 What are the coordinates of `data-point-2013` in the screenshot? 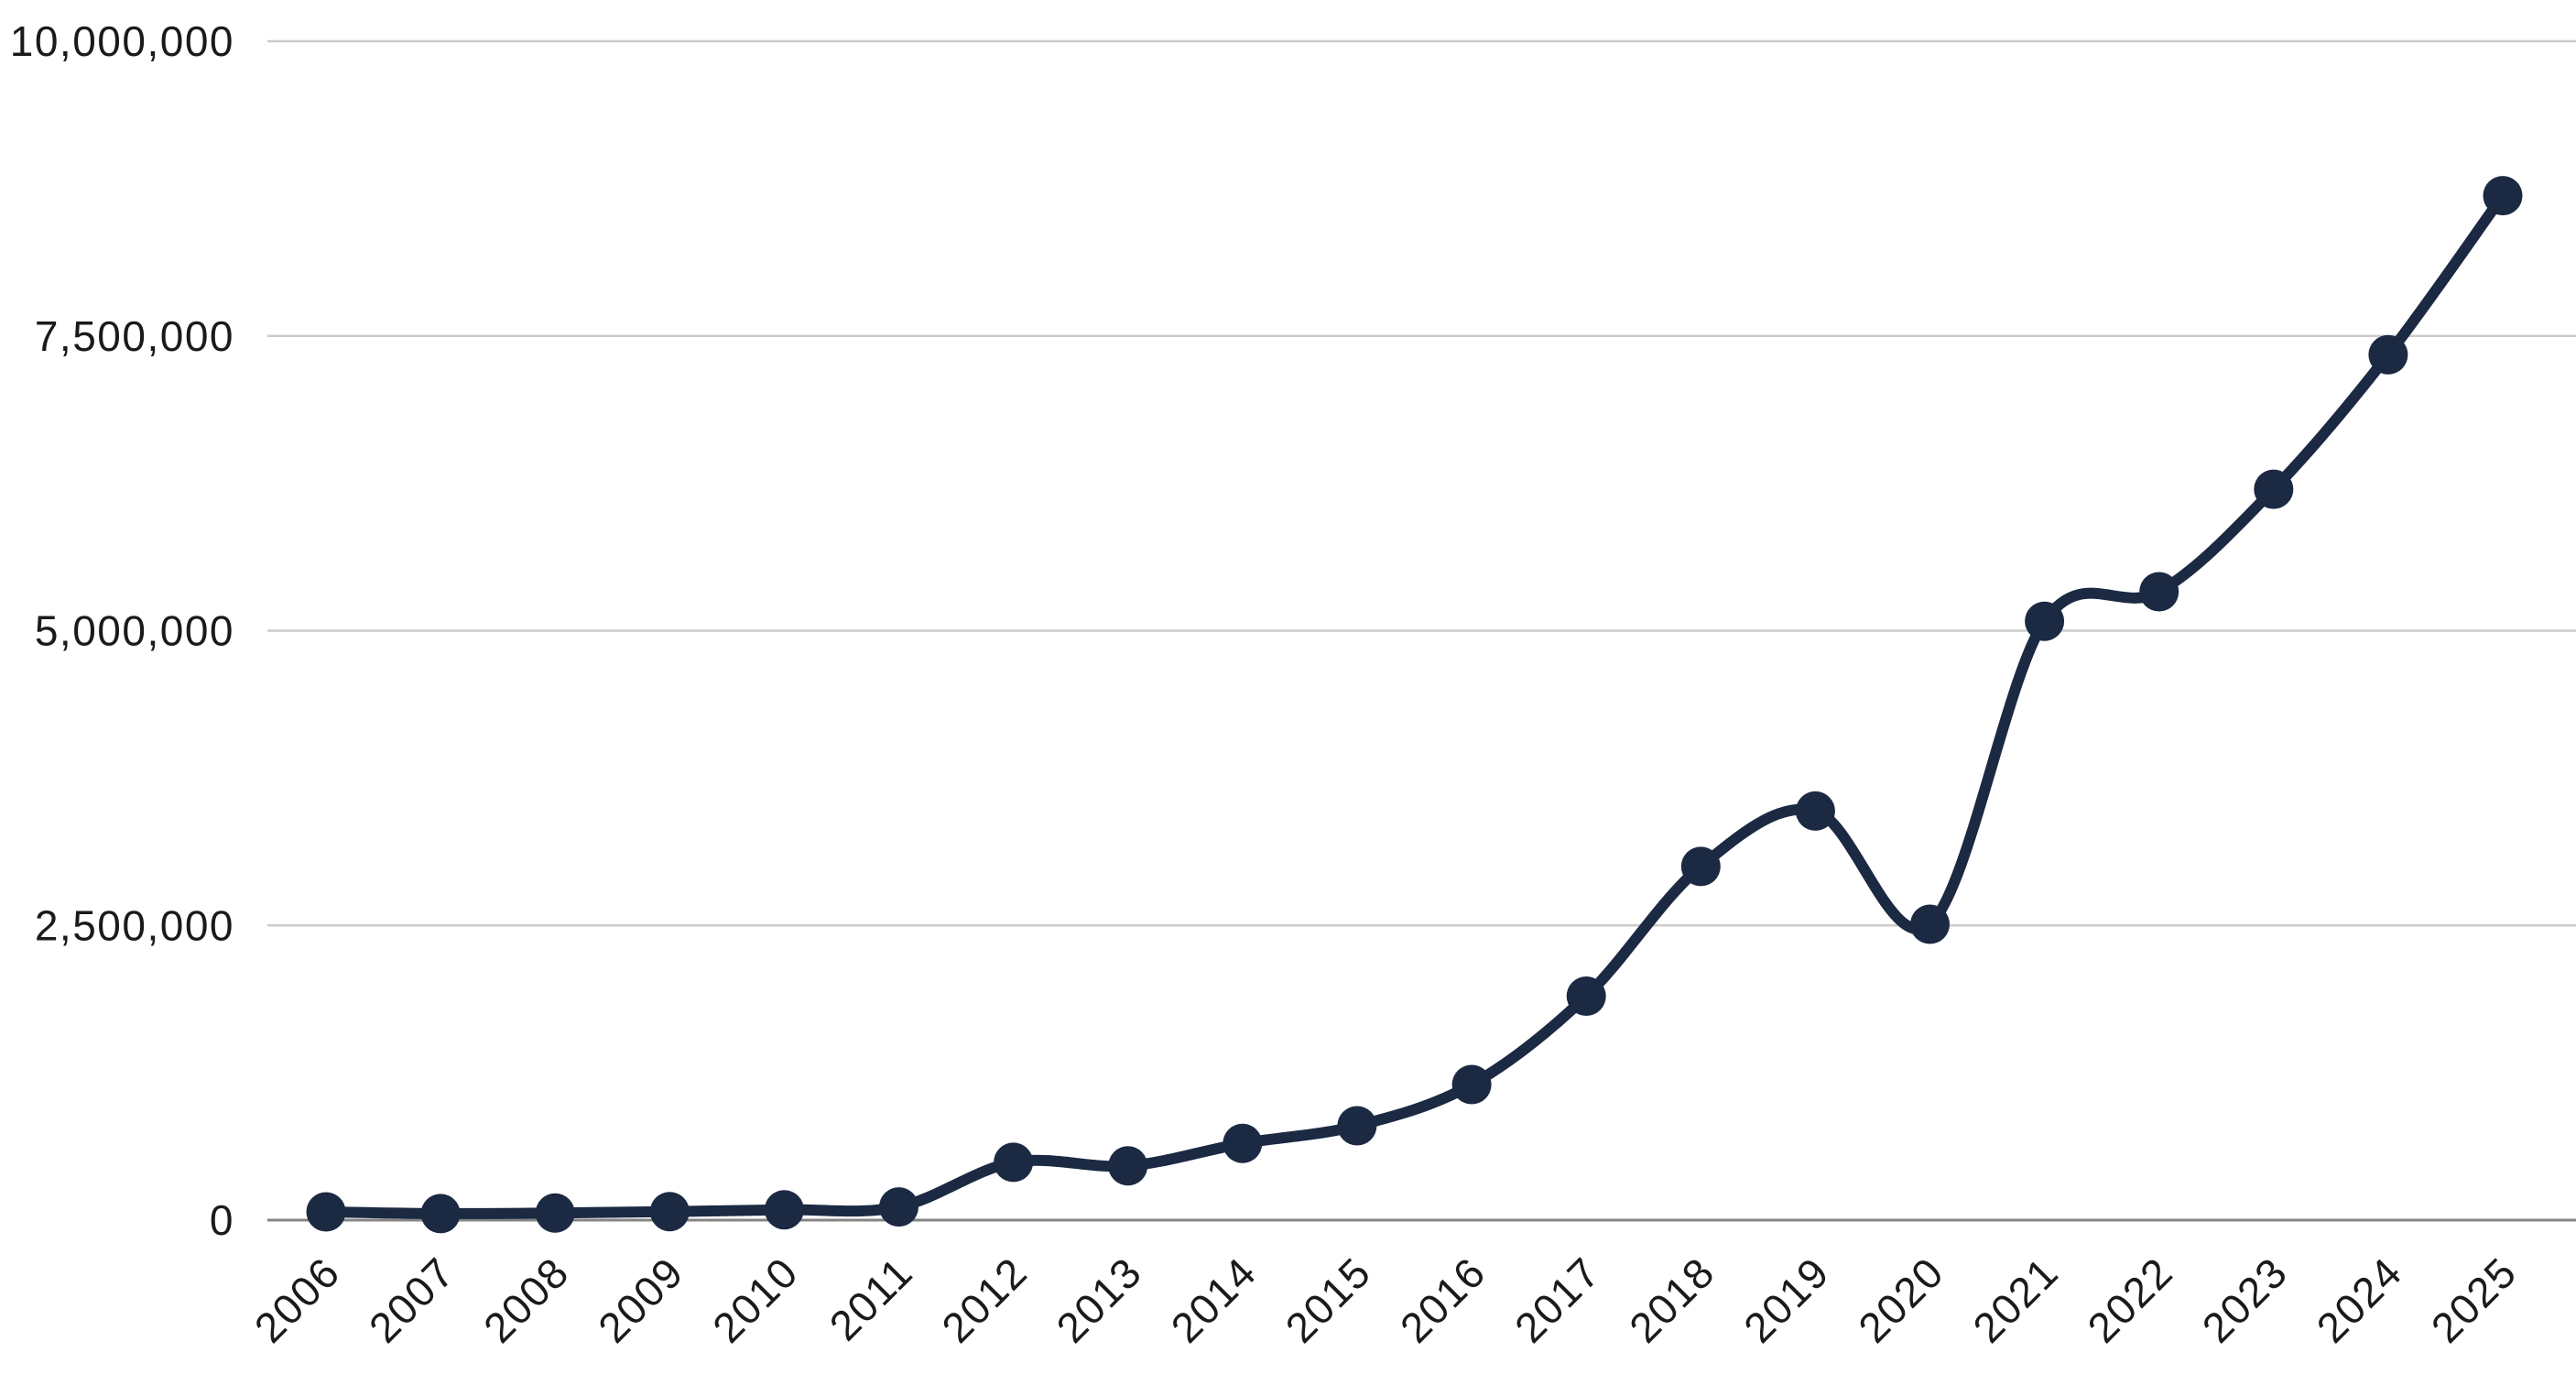 It's located at (1128, 1166).